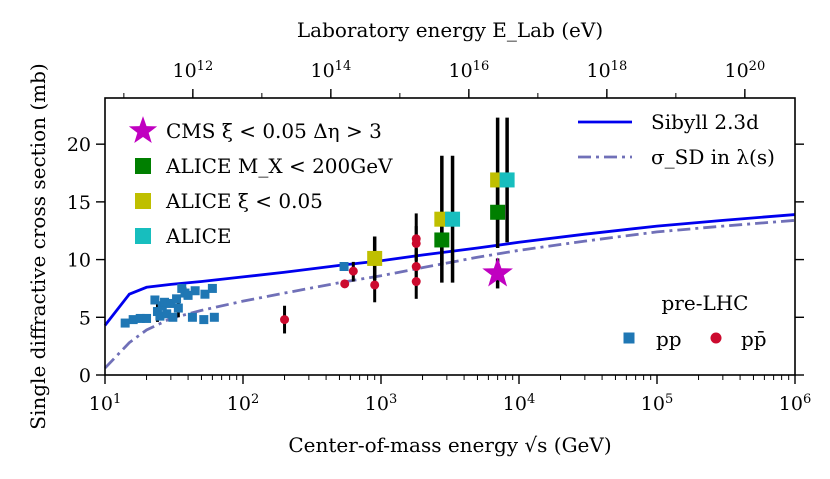 Image resolution: width=830 pixels, height=479 pixels. I want to click on top-axis-title: Laboratory energy E_Lab (eV), so click(450, 30).